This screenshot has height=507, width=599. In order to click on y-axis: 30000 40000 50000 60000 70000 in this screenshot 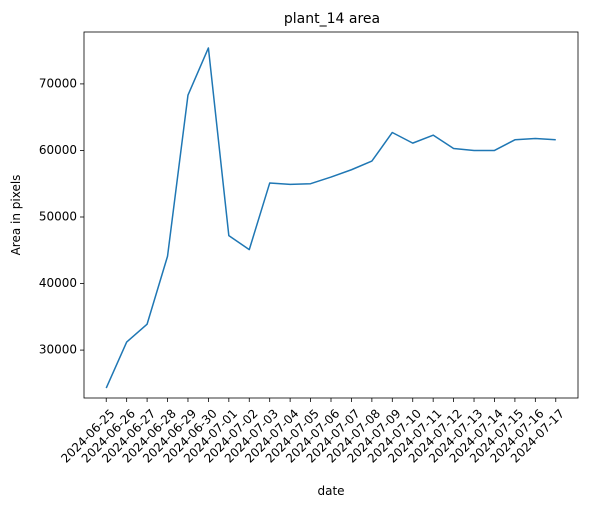, I will do `click(61, 216)`.